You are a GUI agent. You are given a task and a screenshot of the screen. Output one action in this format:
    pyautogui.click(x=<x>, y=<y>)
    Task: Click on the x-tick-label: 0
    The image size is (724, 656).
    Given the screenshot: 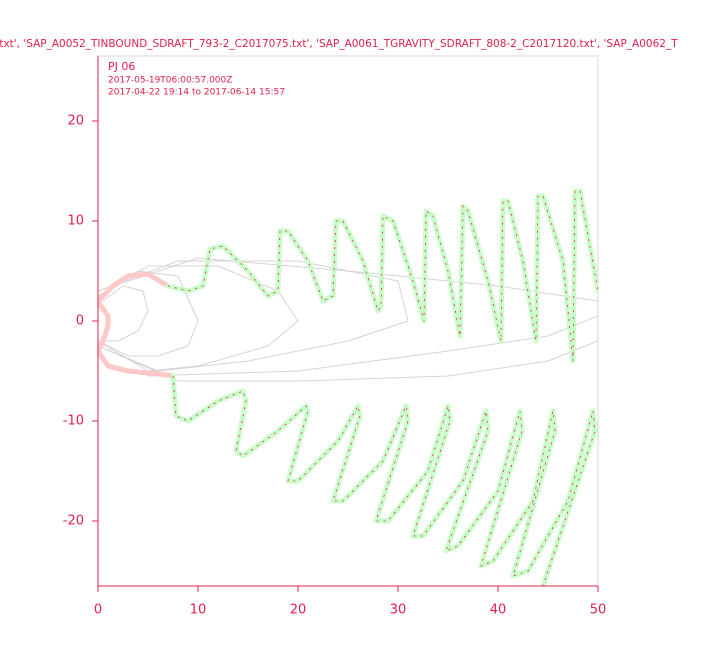 What is the action you would take?
    pyautogui.click(x=98, y=610)
    